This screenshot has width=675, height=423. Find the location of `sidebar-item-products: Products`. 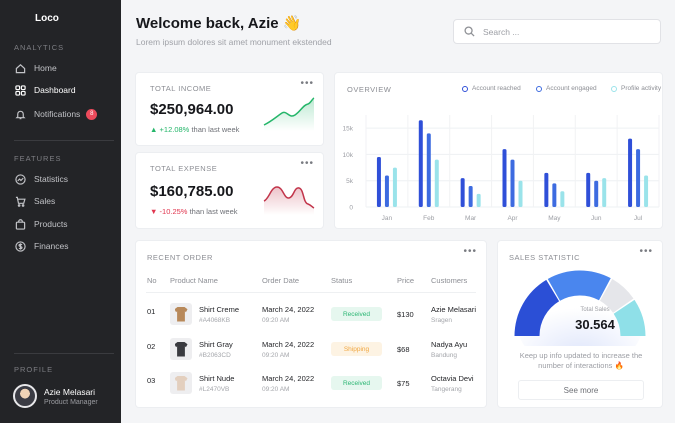

sidebar-item-products: Products is located at coordinates (60, 224).